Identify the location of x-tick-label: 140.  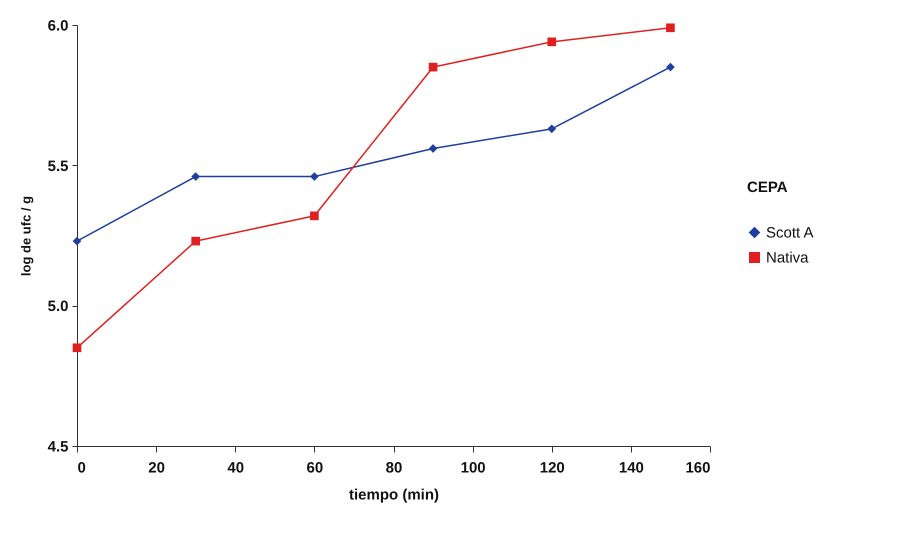
(631, 468).